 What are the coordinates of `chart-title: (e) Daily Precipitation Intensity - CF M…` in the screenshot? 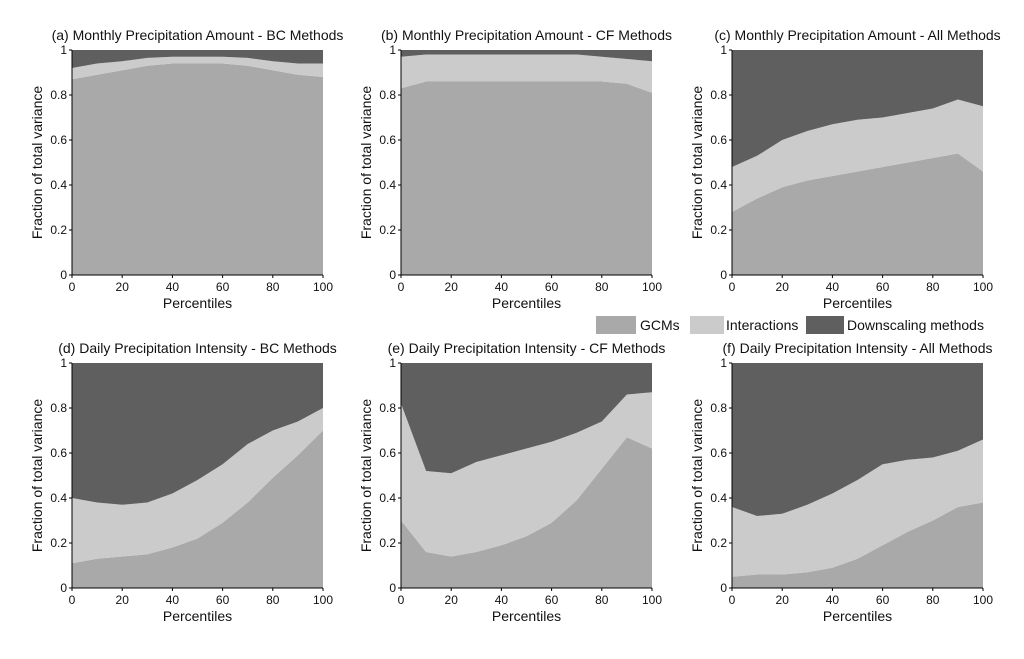 It's located at (527, 348).